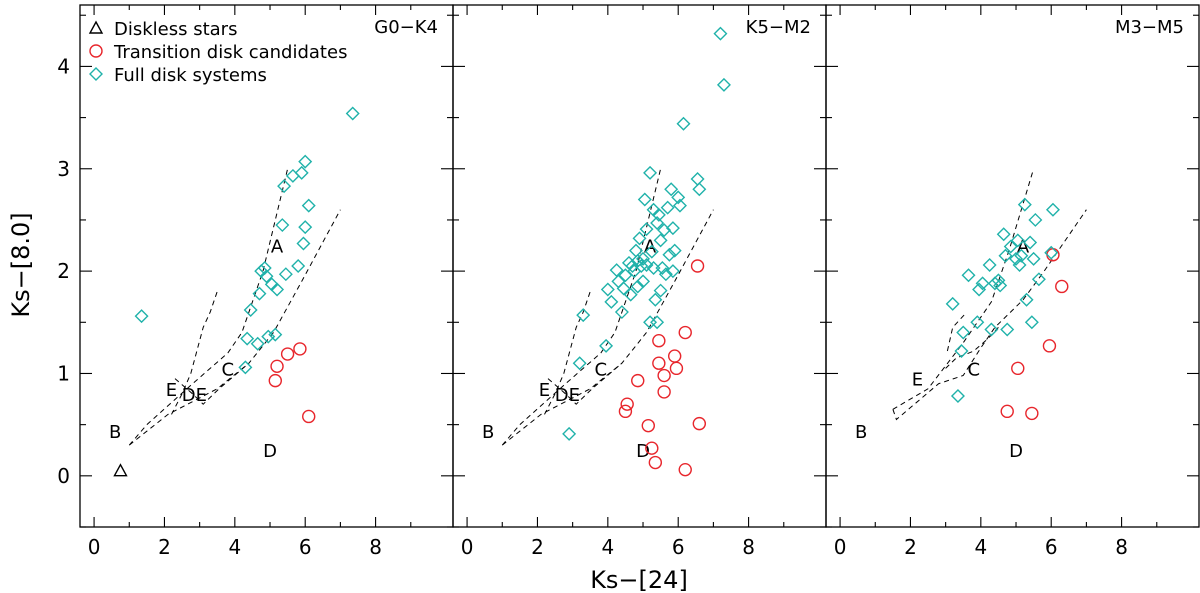 This screenshot has height=593, width=1200. I want to click on y-tick-label: 2, so click(63, 271).